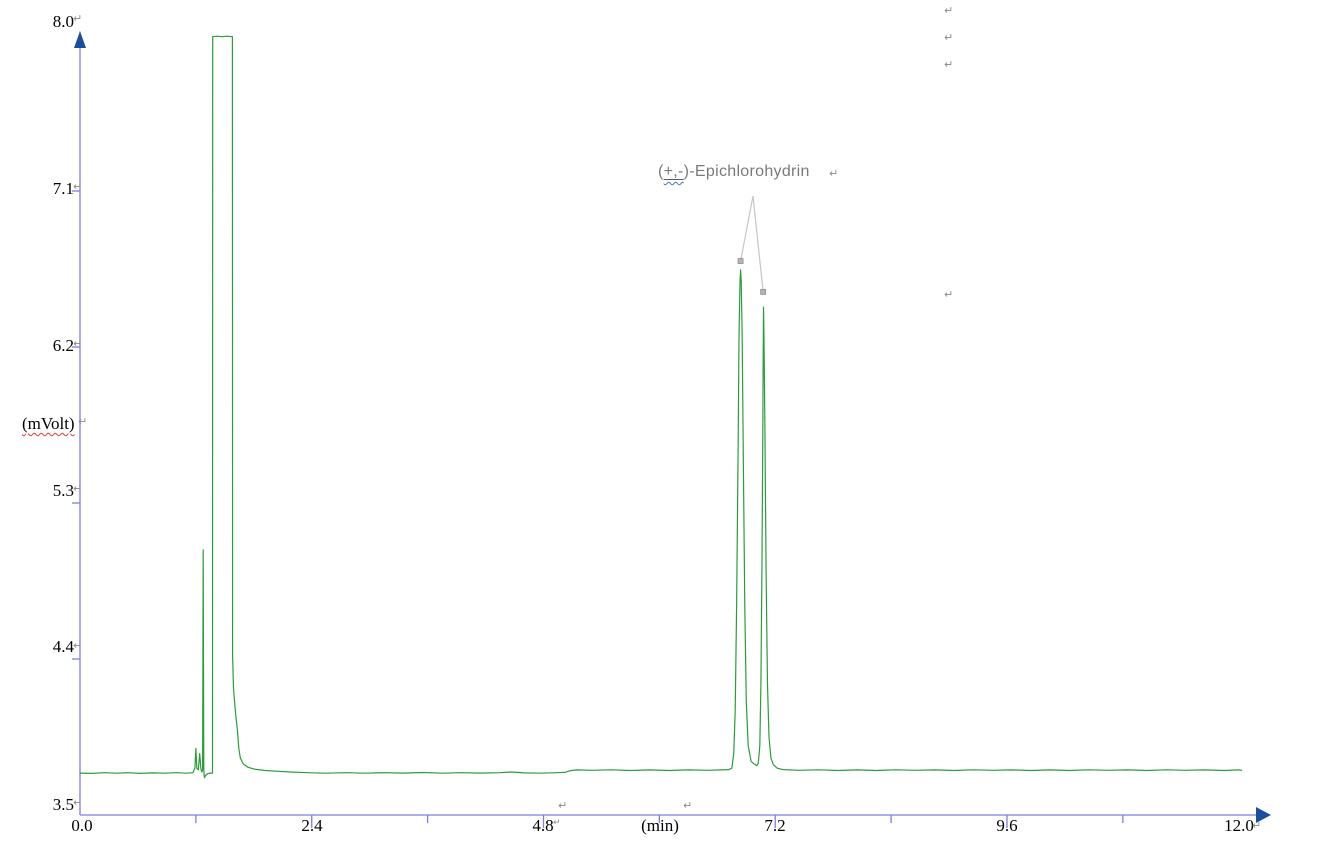  I want to click on peak-annotation-label: (+,-)-Epichlorohydrin, so click(734, 172).